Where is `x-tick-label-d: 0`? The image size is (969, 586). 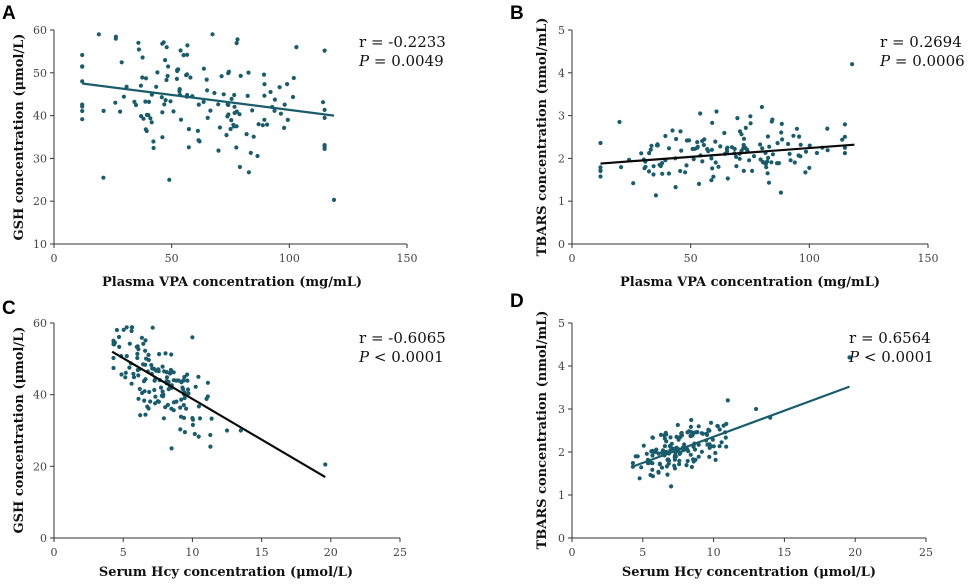 x-tick-label-d: 0 is located at coordinates (572, 552).